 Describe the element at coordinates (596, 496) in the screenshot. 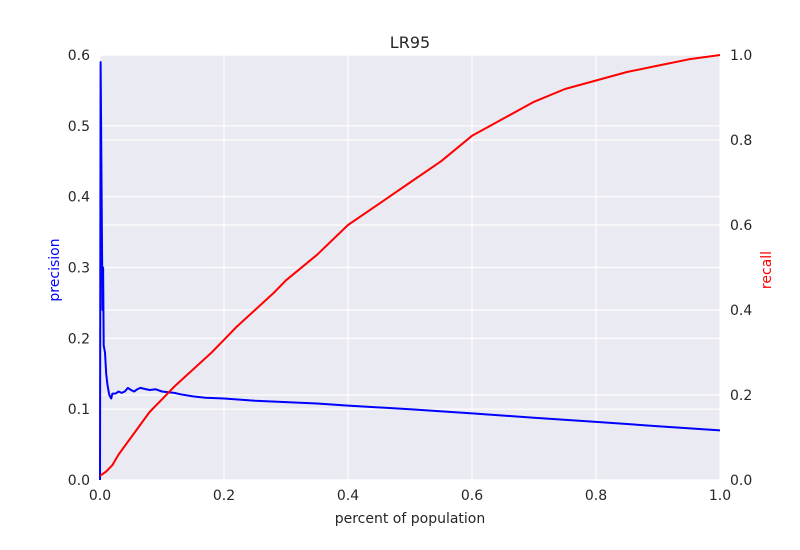

I see `x-tick-label: 0.8` at that location.